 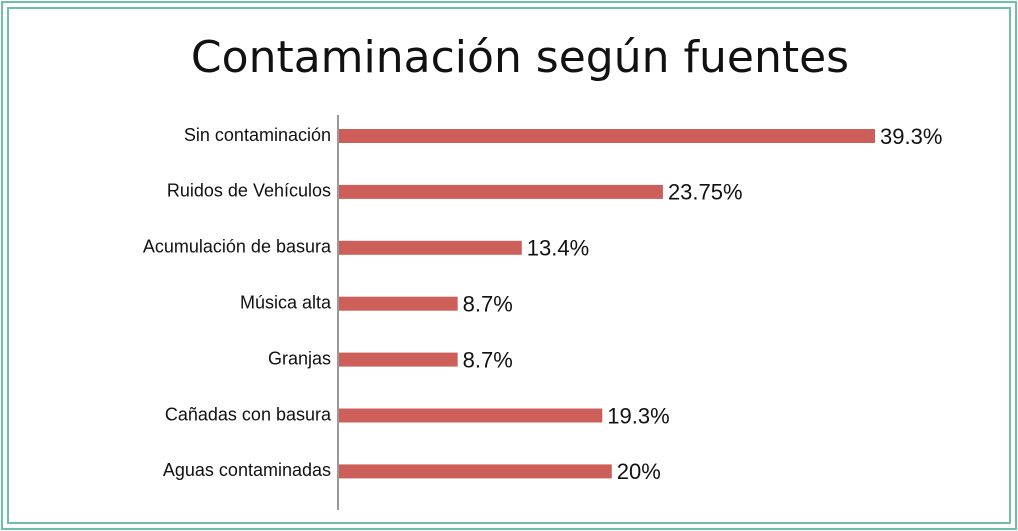 I want to click on category-label: Música alta, so click(x=286, y=302).